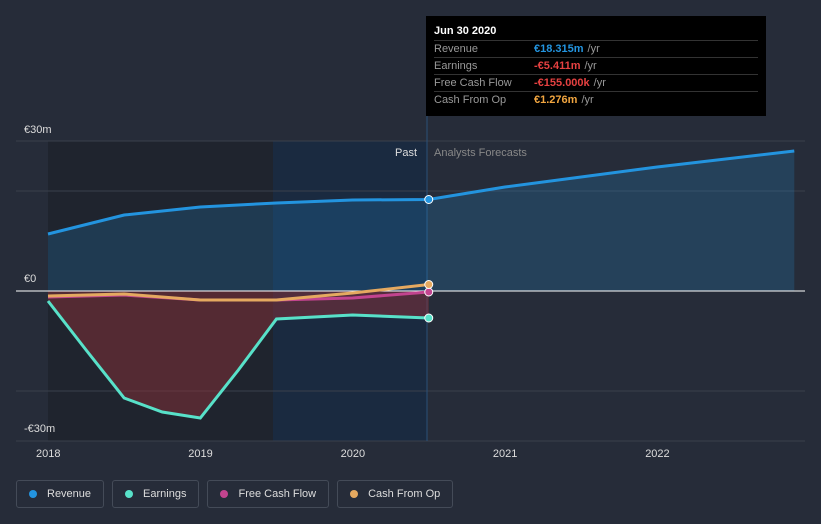 The height and width of the screenshot is (524, 821). Describe the element at coordinates (480, 153) in the screenshot. I see `forecast-label: Analysts Forecasts` at that location.